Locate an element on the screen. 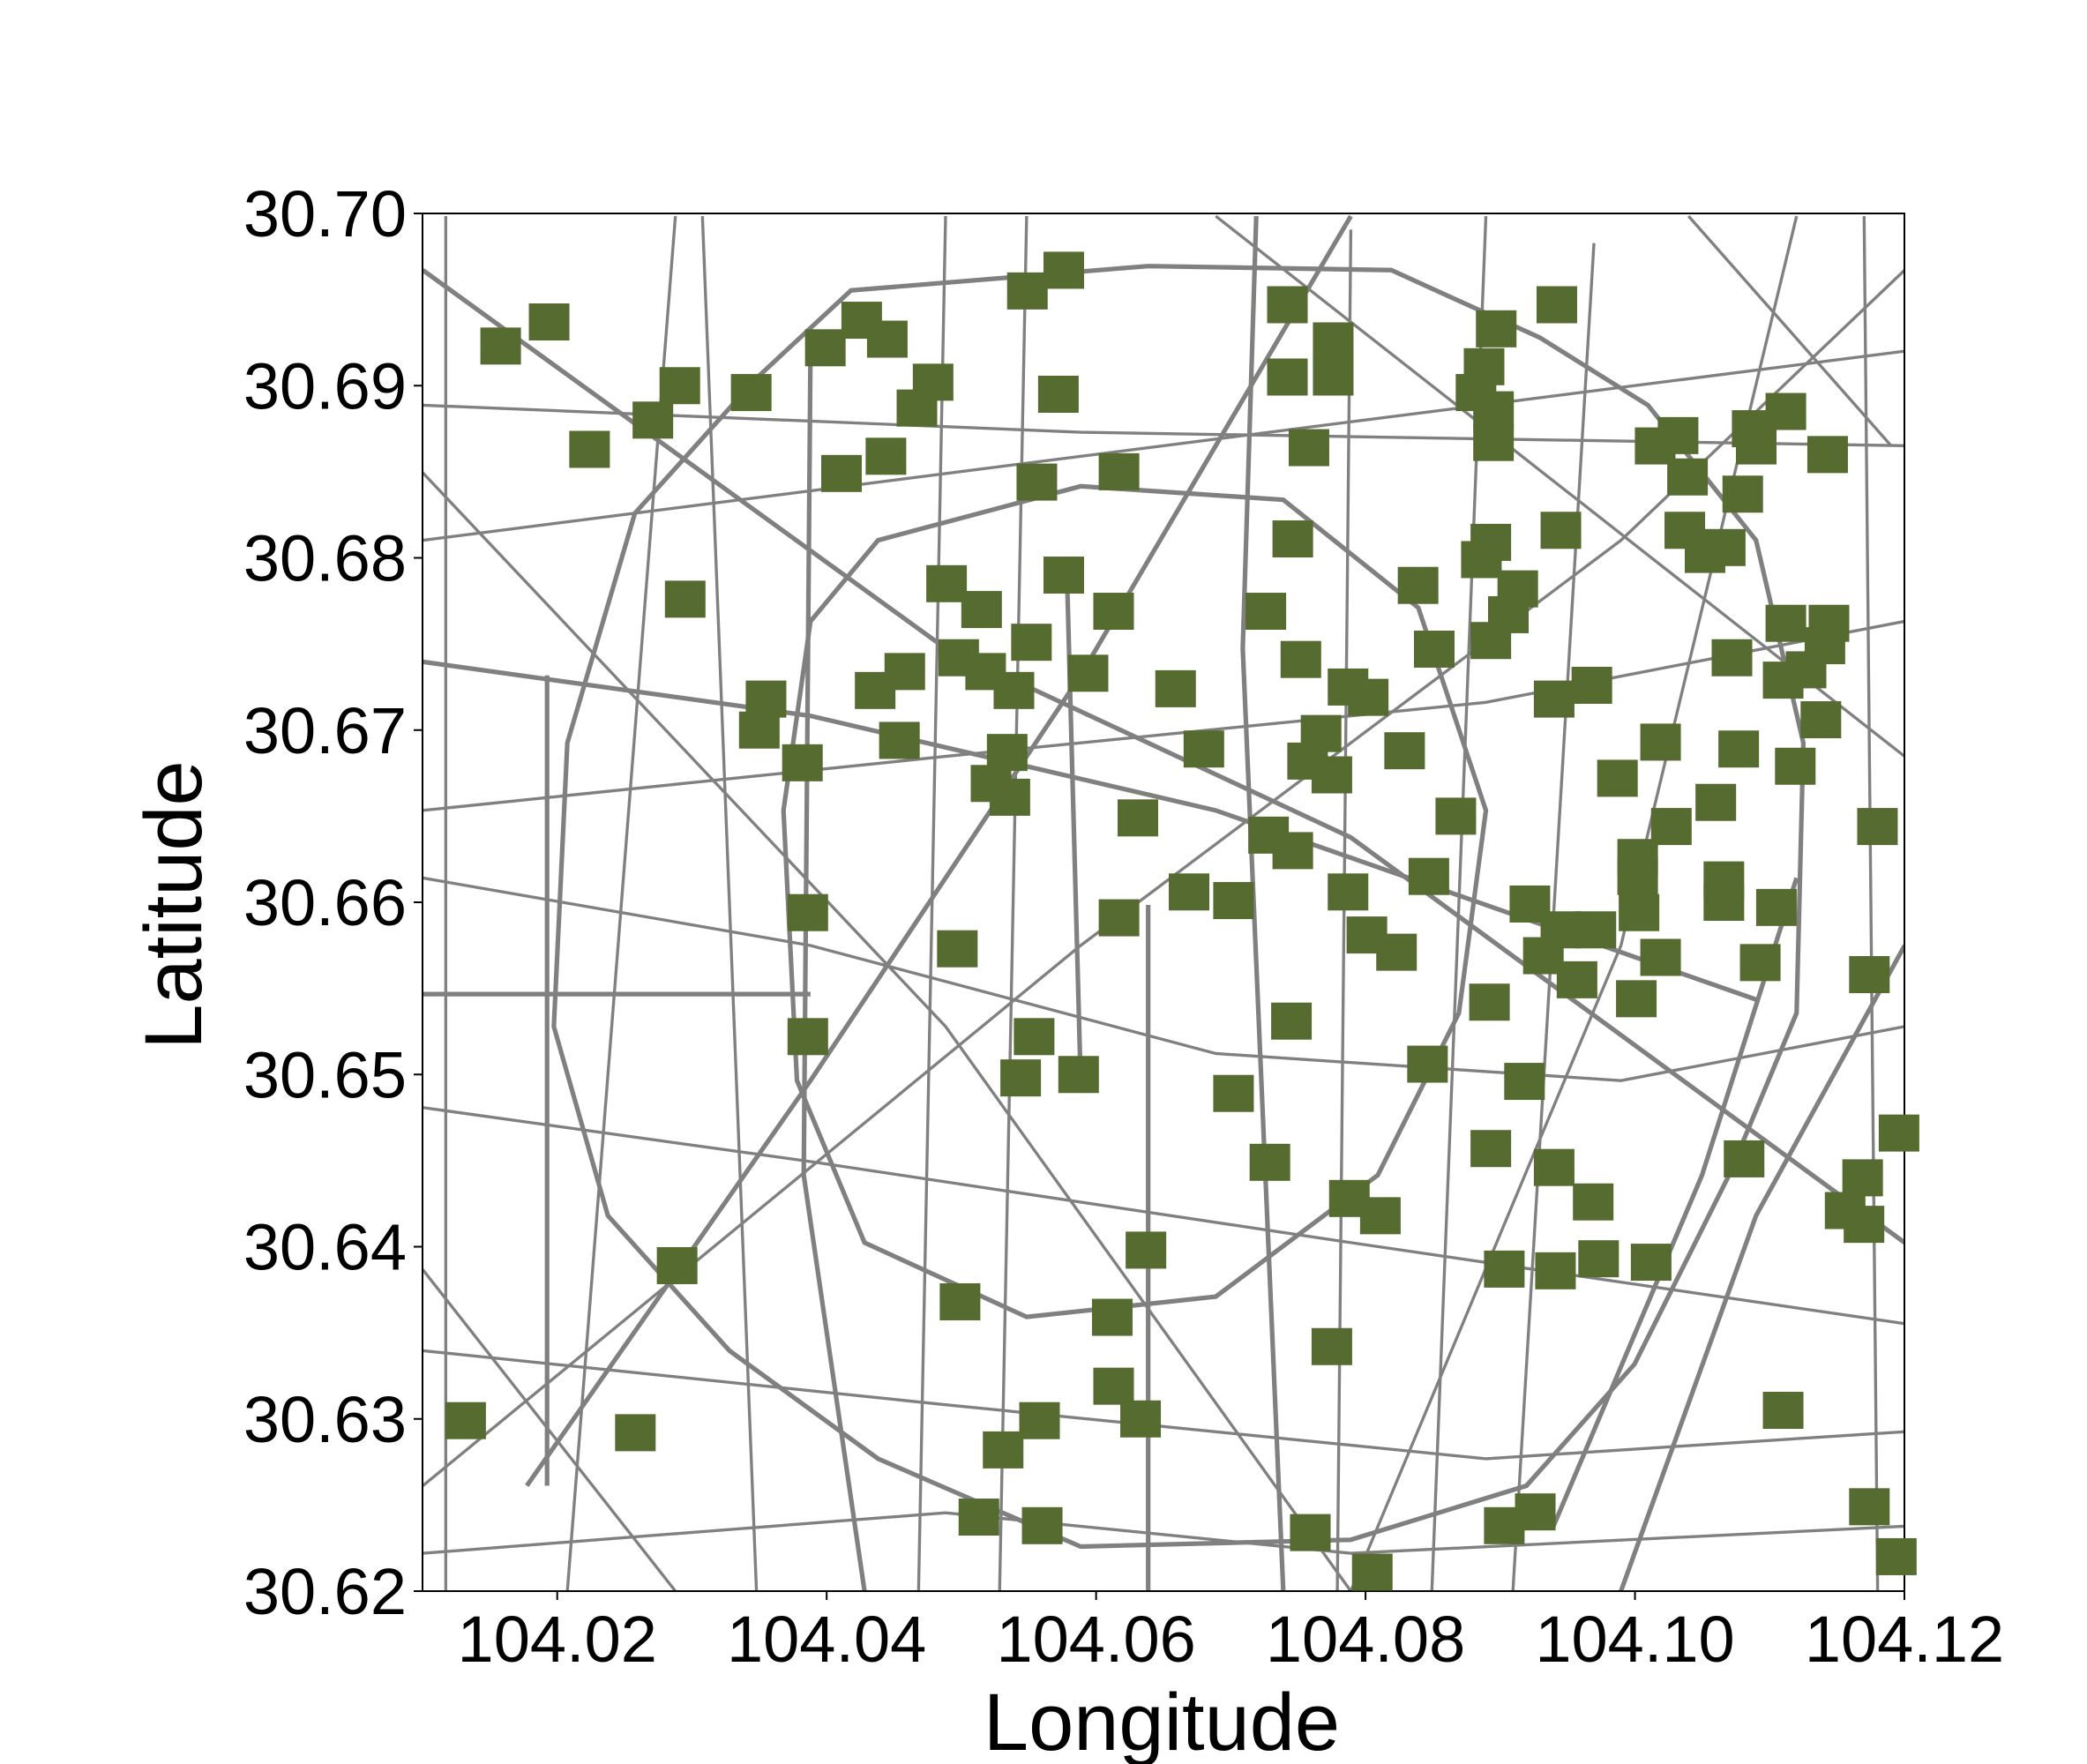 The image size is (2087, 1764). y-tick-label: 30.67 is located at coordinates (325, 730).